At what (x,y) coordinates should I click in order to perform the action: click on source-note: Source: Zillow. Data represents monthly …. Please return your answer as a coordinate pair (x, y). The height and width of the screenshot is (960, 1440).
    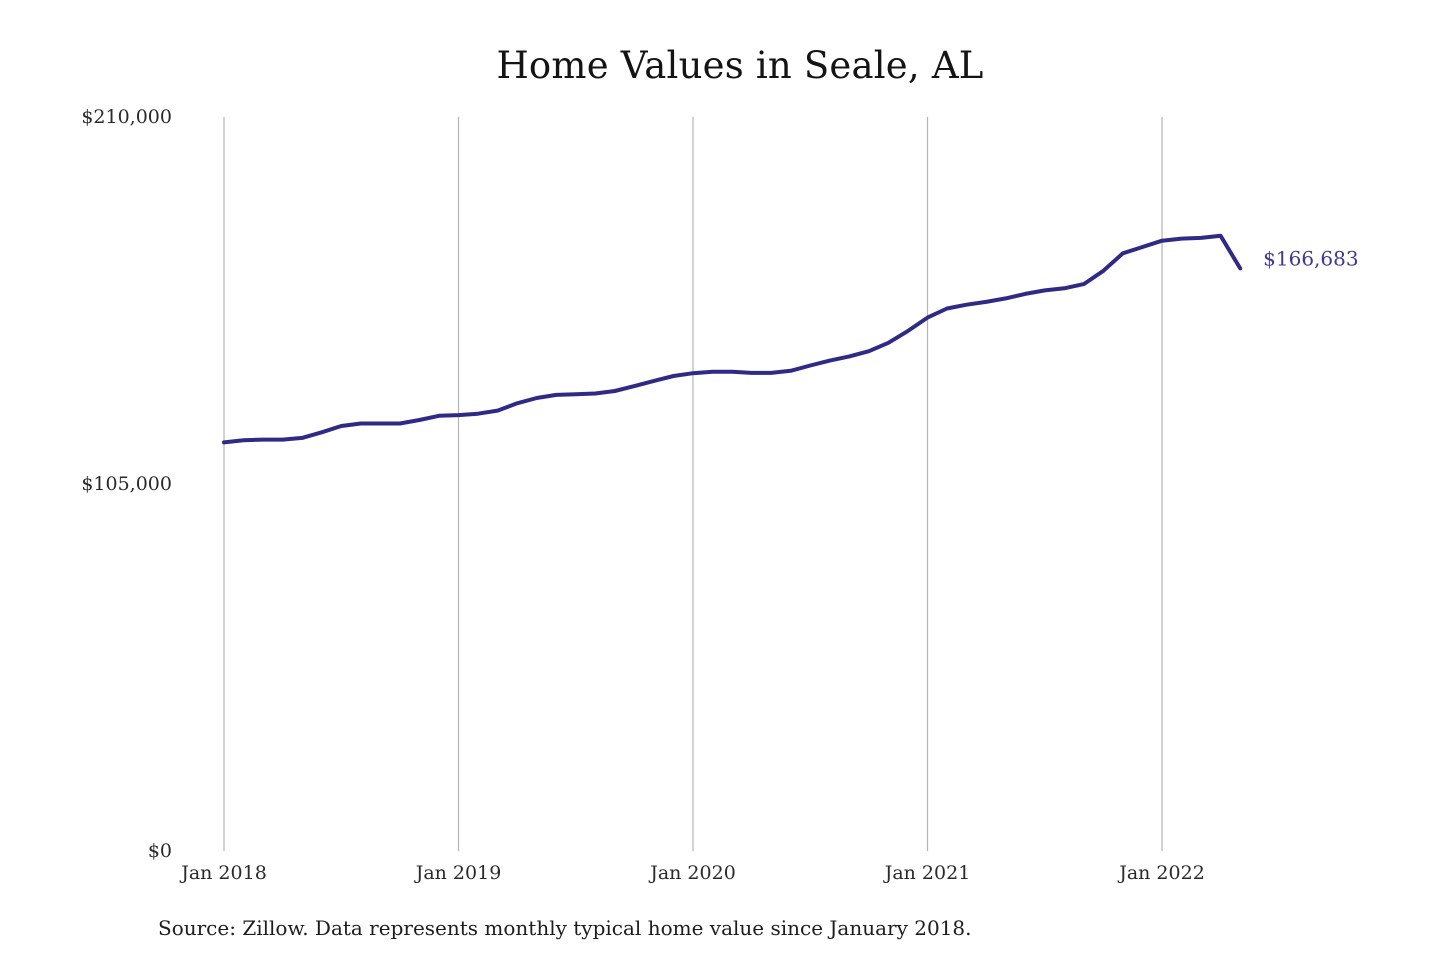
    Looking at the image, I should click on (565, 928).